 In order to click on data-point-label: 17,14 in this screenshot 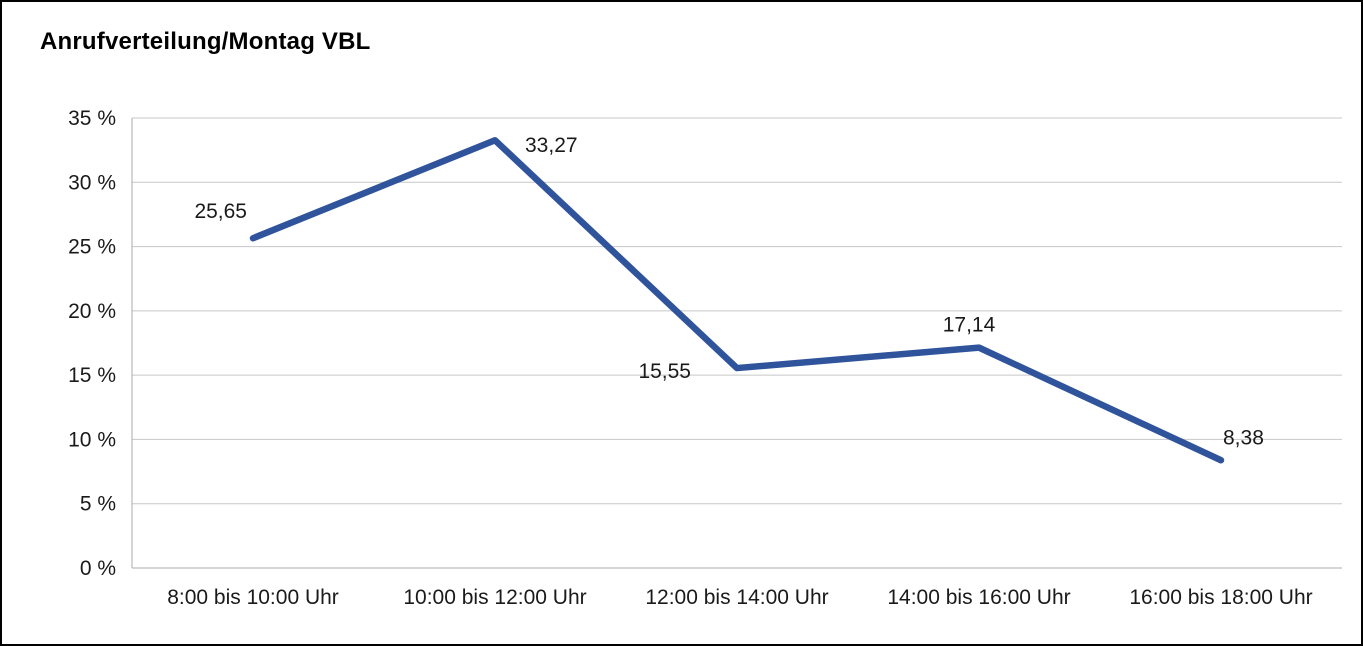, I will do `click(969, 325)`.